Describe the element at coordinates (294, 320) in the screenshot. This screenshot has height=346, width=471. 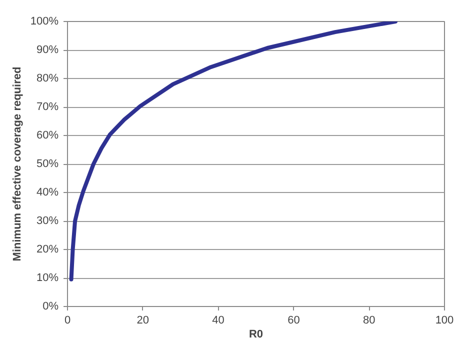
I see `x-tick-label: 60` at that location.